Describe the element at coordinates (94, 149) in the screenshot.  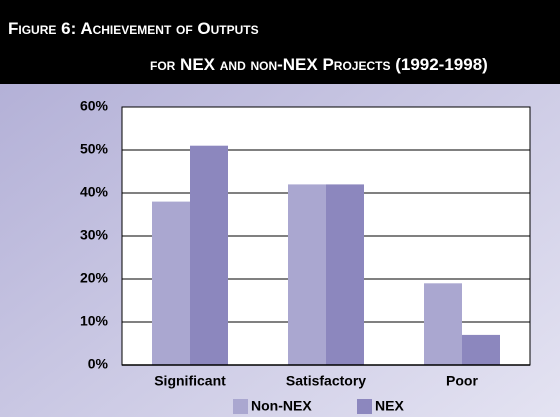
I see `y-tick-label: 50%` at that location.